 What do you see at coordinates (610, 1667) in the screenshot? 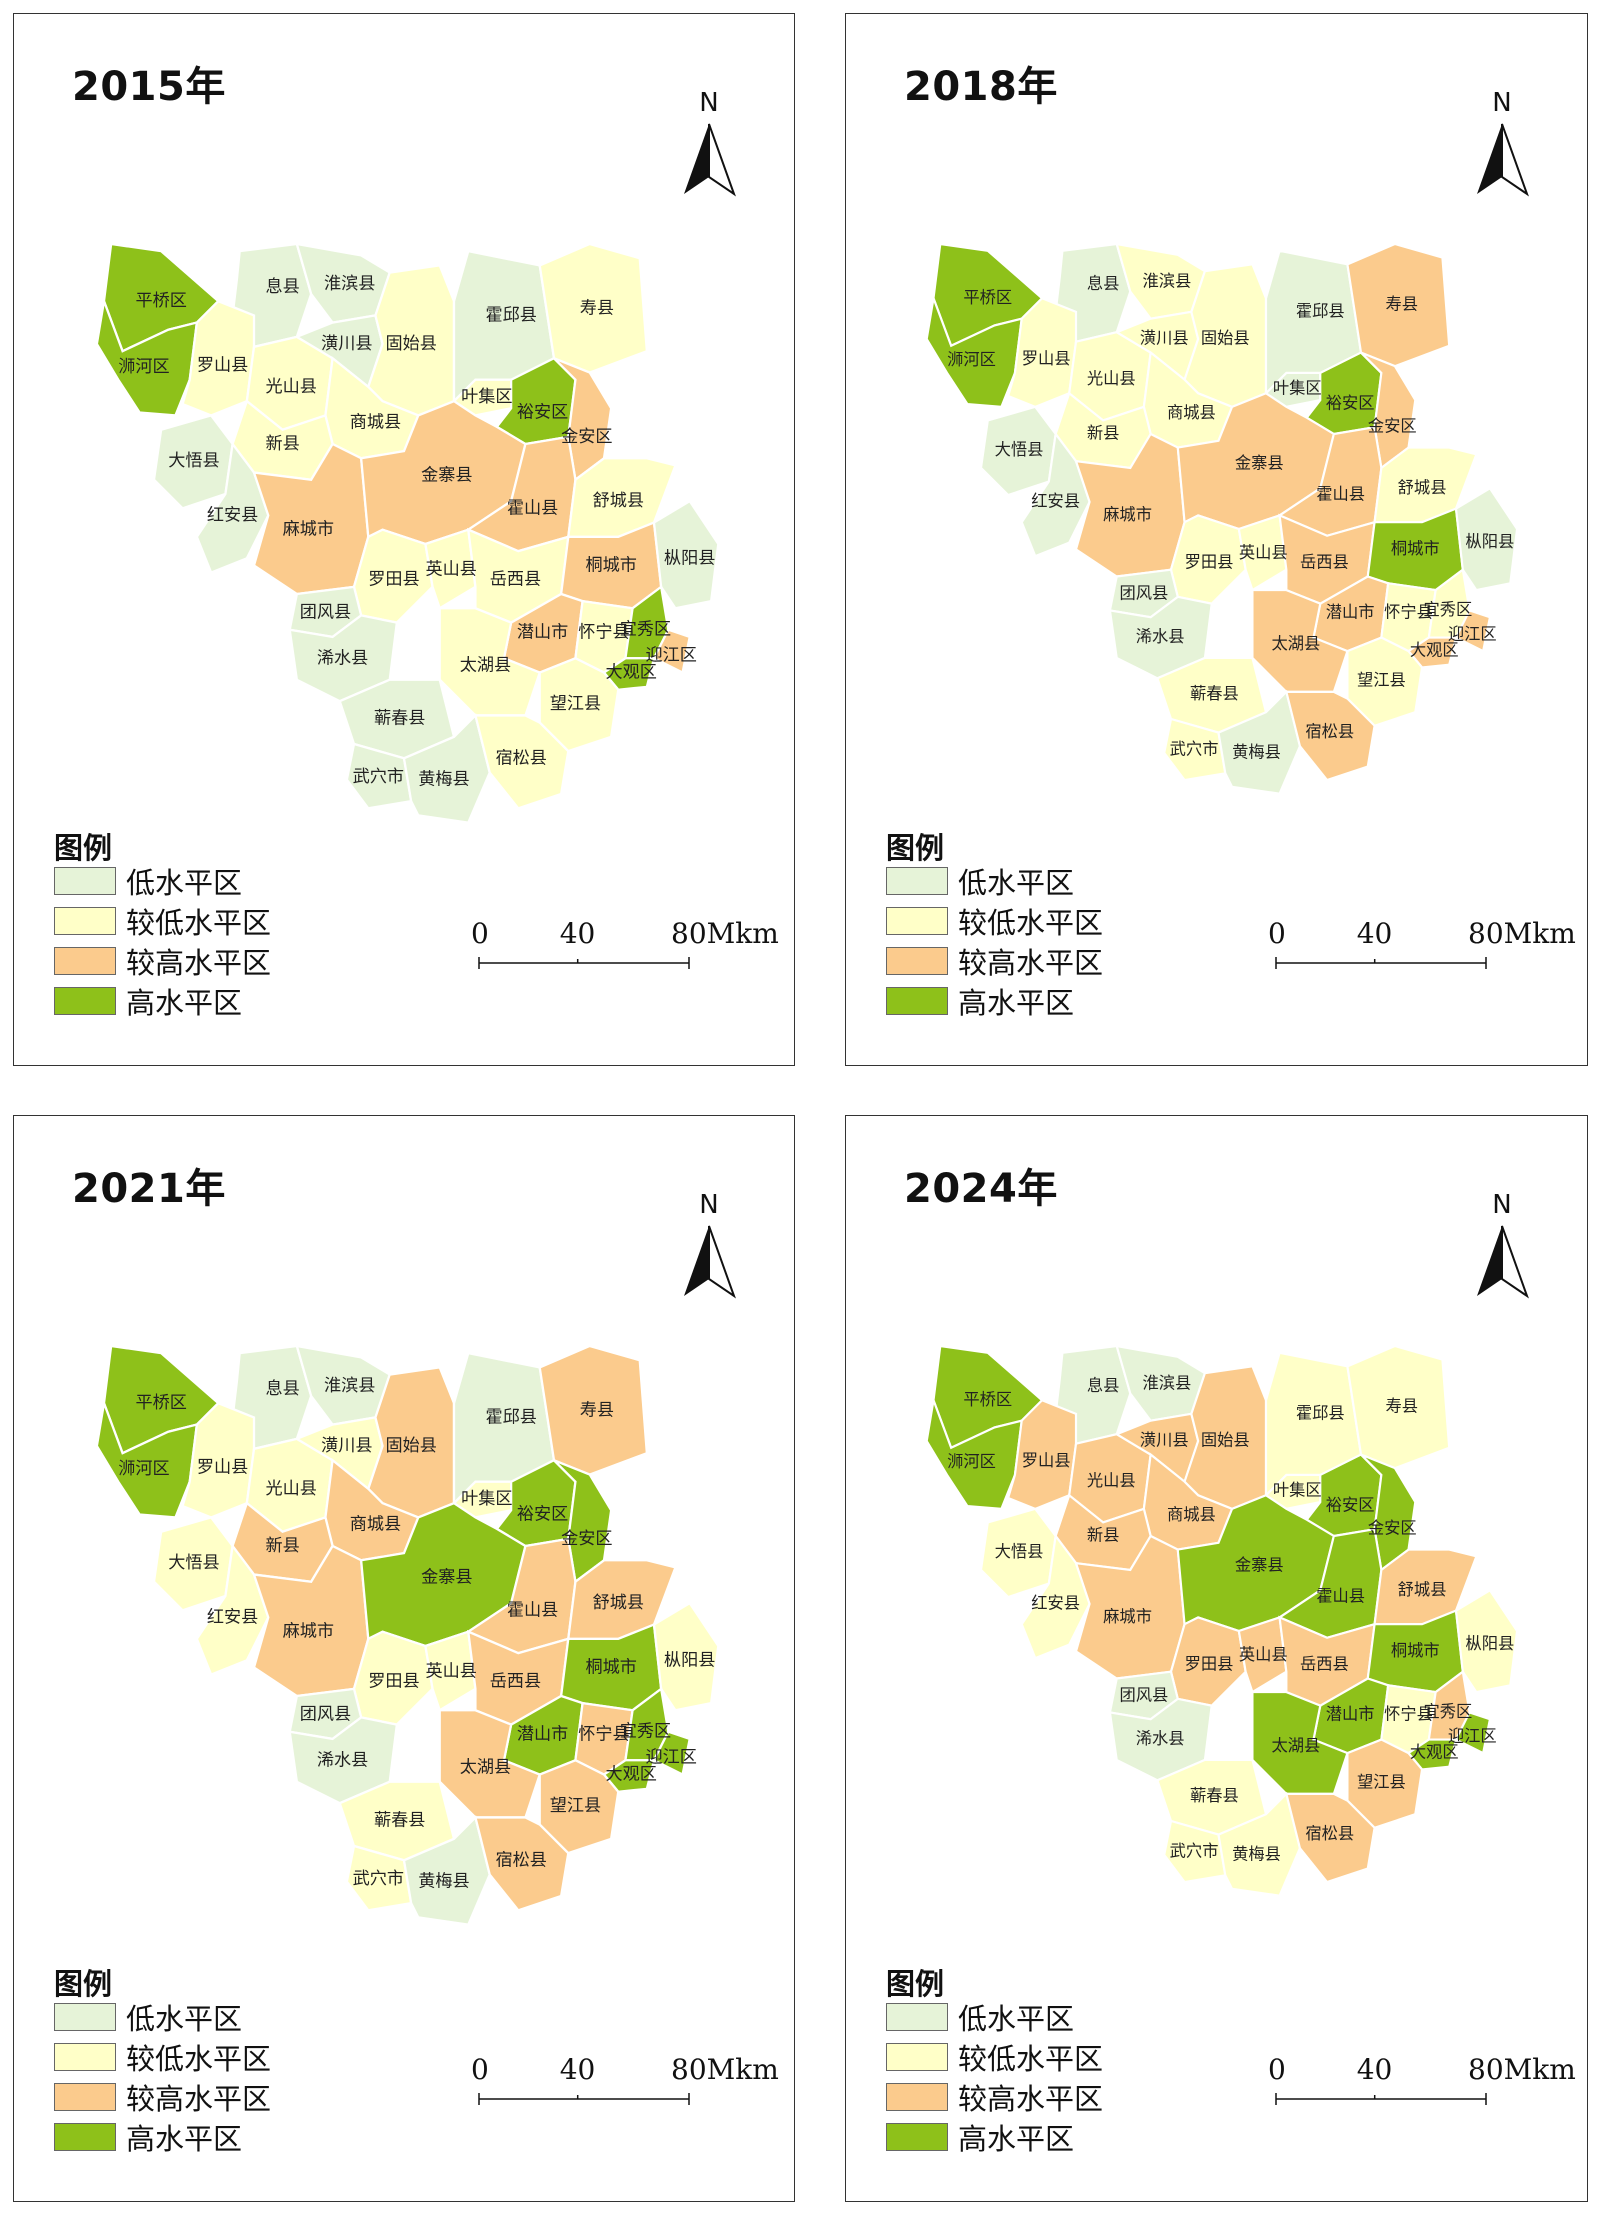
I see `county-label: 桐城市` at bounding box center [610, 1667].